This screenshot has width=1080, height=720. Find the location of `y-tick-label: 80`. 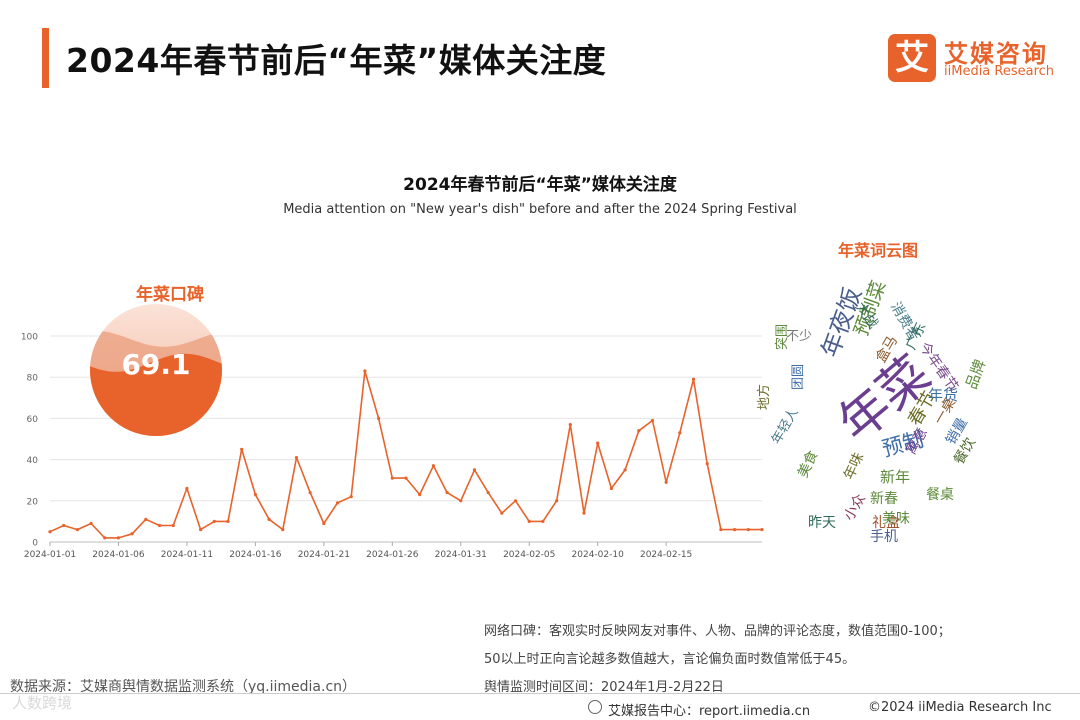

y-tick-label: 80 is located at coordinates (33, 379).